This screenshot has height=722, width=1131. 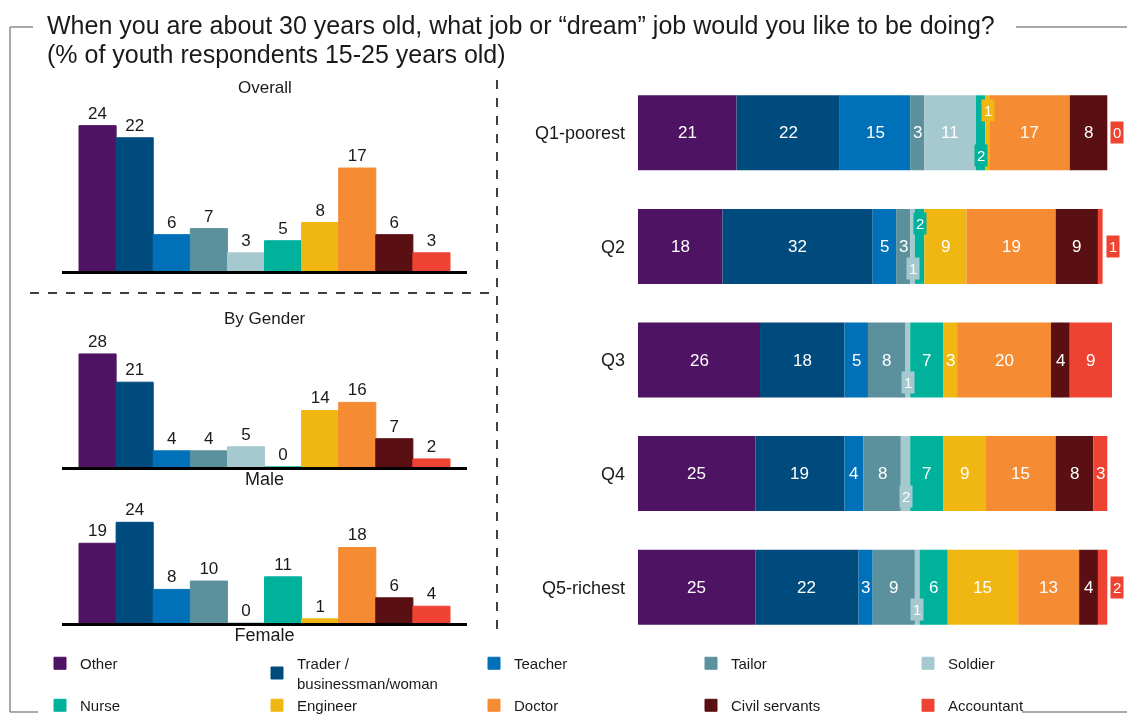 I want to click on data-label: 13, so click(x=1048, y=587).